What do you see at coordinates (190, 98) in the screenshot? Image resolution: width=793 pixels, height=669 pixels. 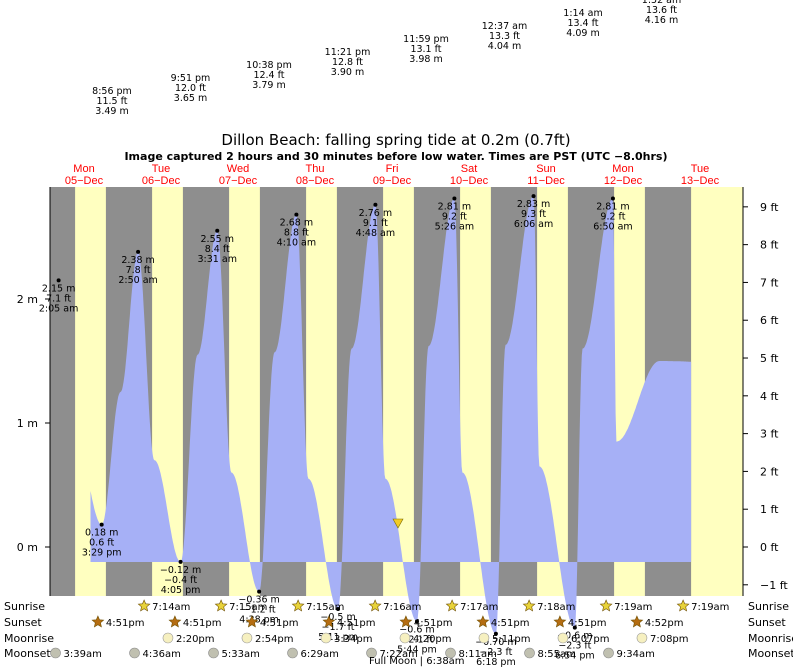 I see `evening-high-m: 3.65 m` at bounding box center [190, 98].